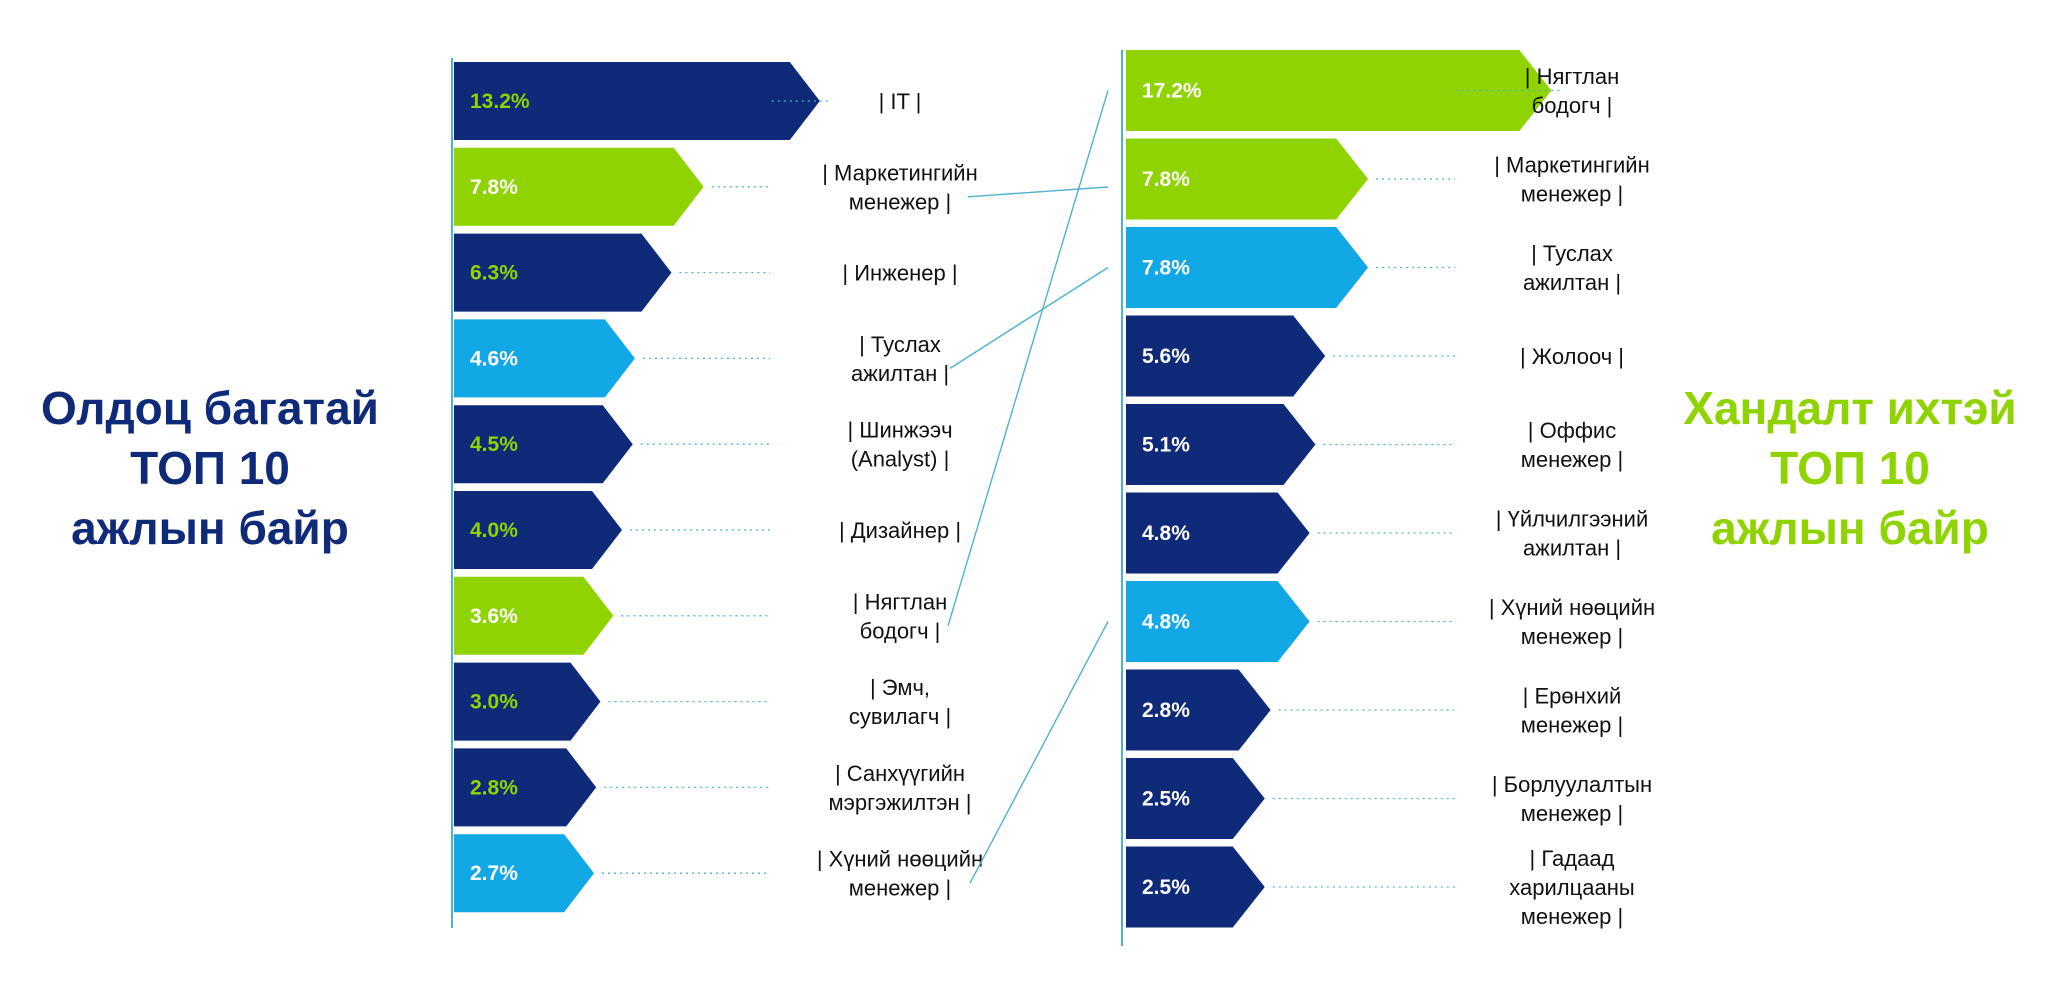 This screenshot has width=2048, height=995. What do you see at coordinates (900, 187) in the screenshot?
I see `left-category-label: | Маркетингийн менежер |` at bounding box center [900, 187].